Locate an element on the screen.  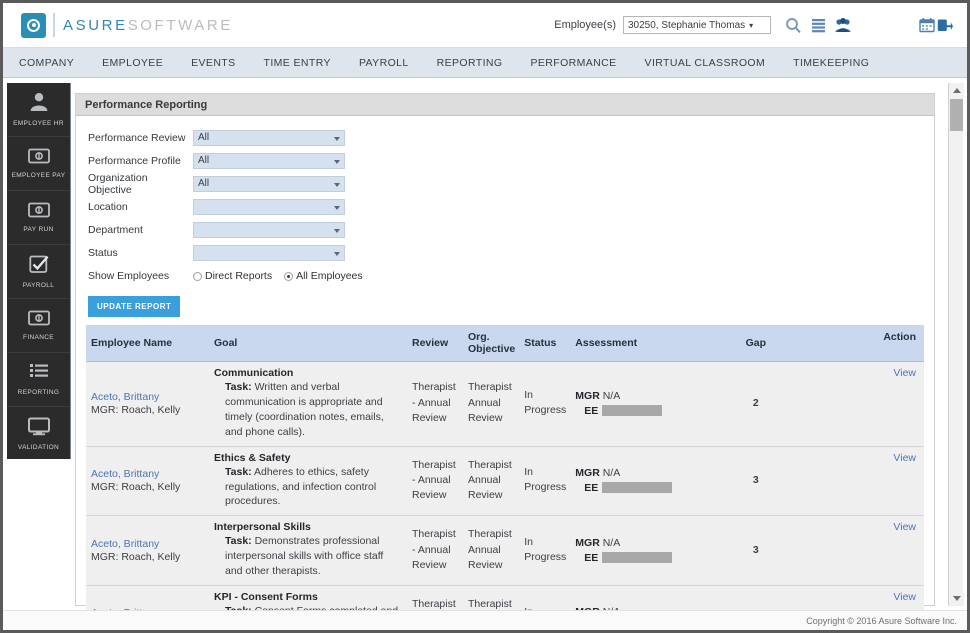
header-action-icons is located at coordinates (818, 25).